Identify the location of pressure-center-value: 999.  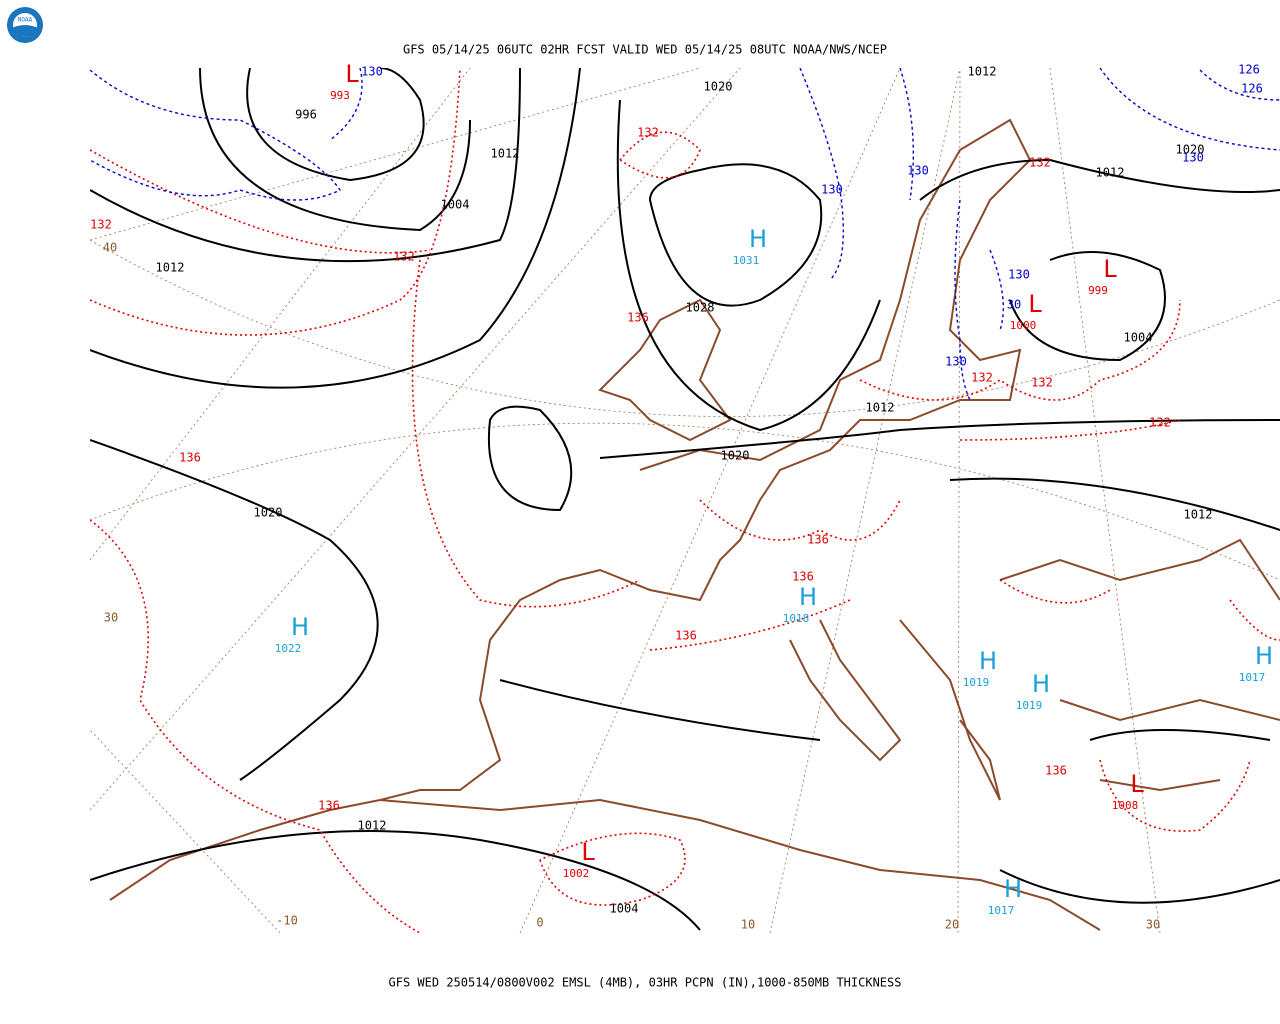
(1098, 290).